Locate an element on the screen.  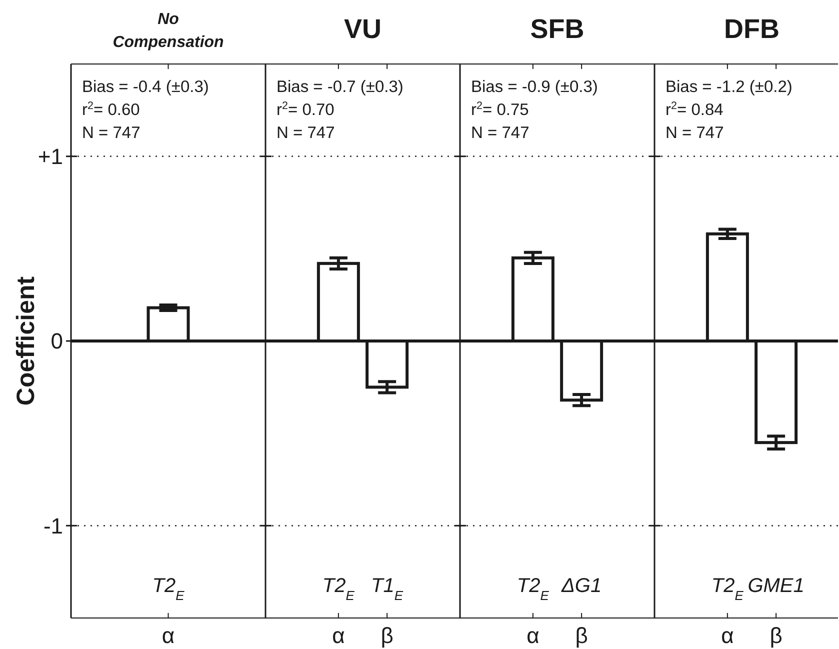
chart-title: SFB is located at coordinates (557, 29).